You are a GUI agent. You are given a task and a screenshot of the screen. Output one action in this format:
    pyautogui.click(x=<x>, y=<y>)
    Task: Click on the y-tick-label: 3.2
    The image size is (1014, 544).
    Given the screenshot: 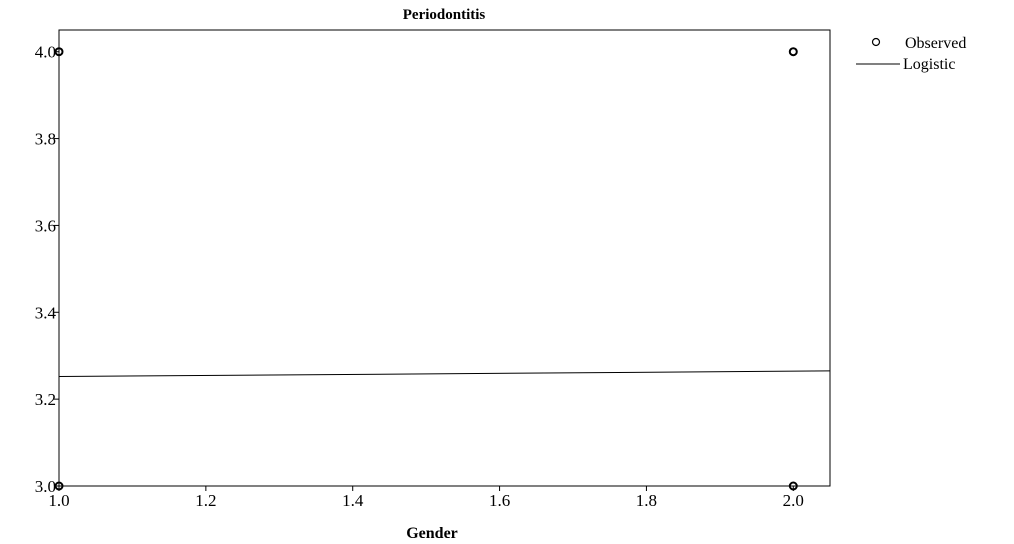 What is the action you would take?
    pyautogui.click(x=45, y=399)
    